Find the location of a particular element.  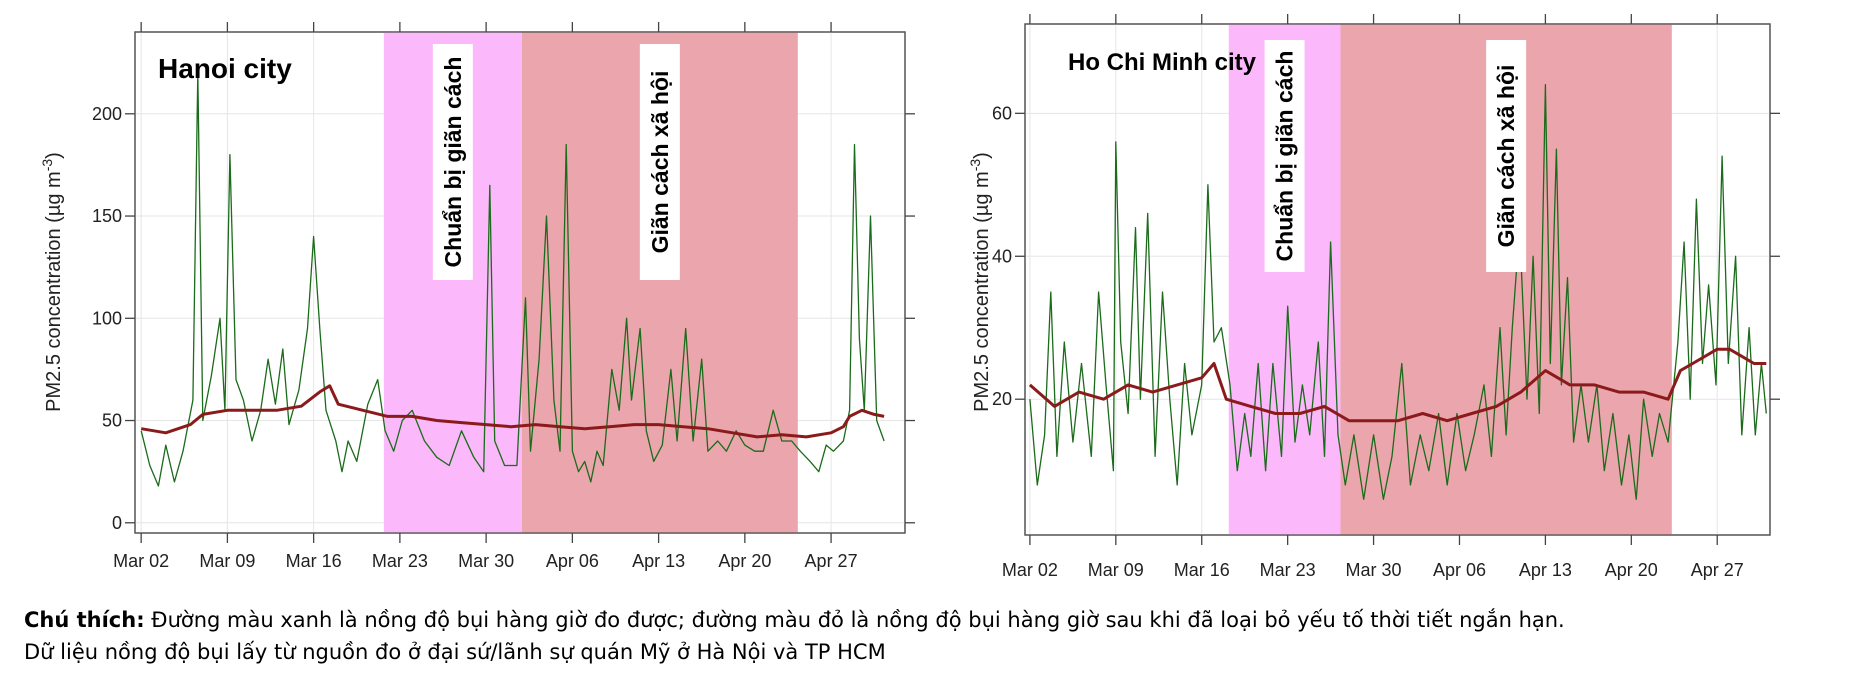

y-tick-label: 200 is located at coordinates (107, 114).